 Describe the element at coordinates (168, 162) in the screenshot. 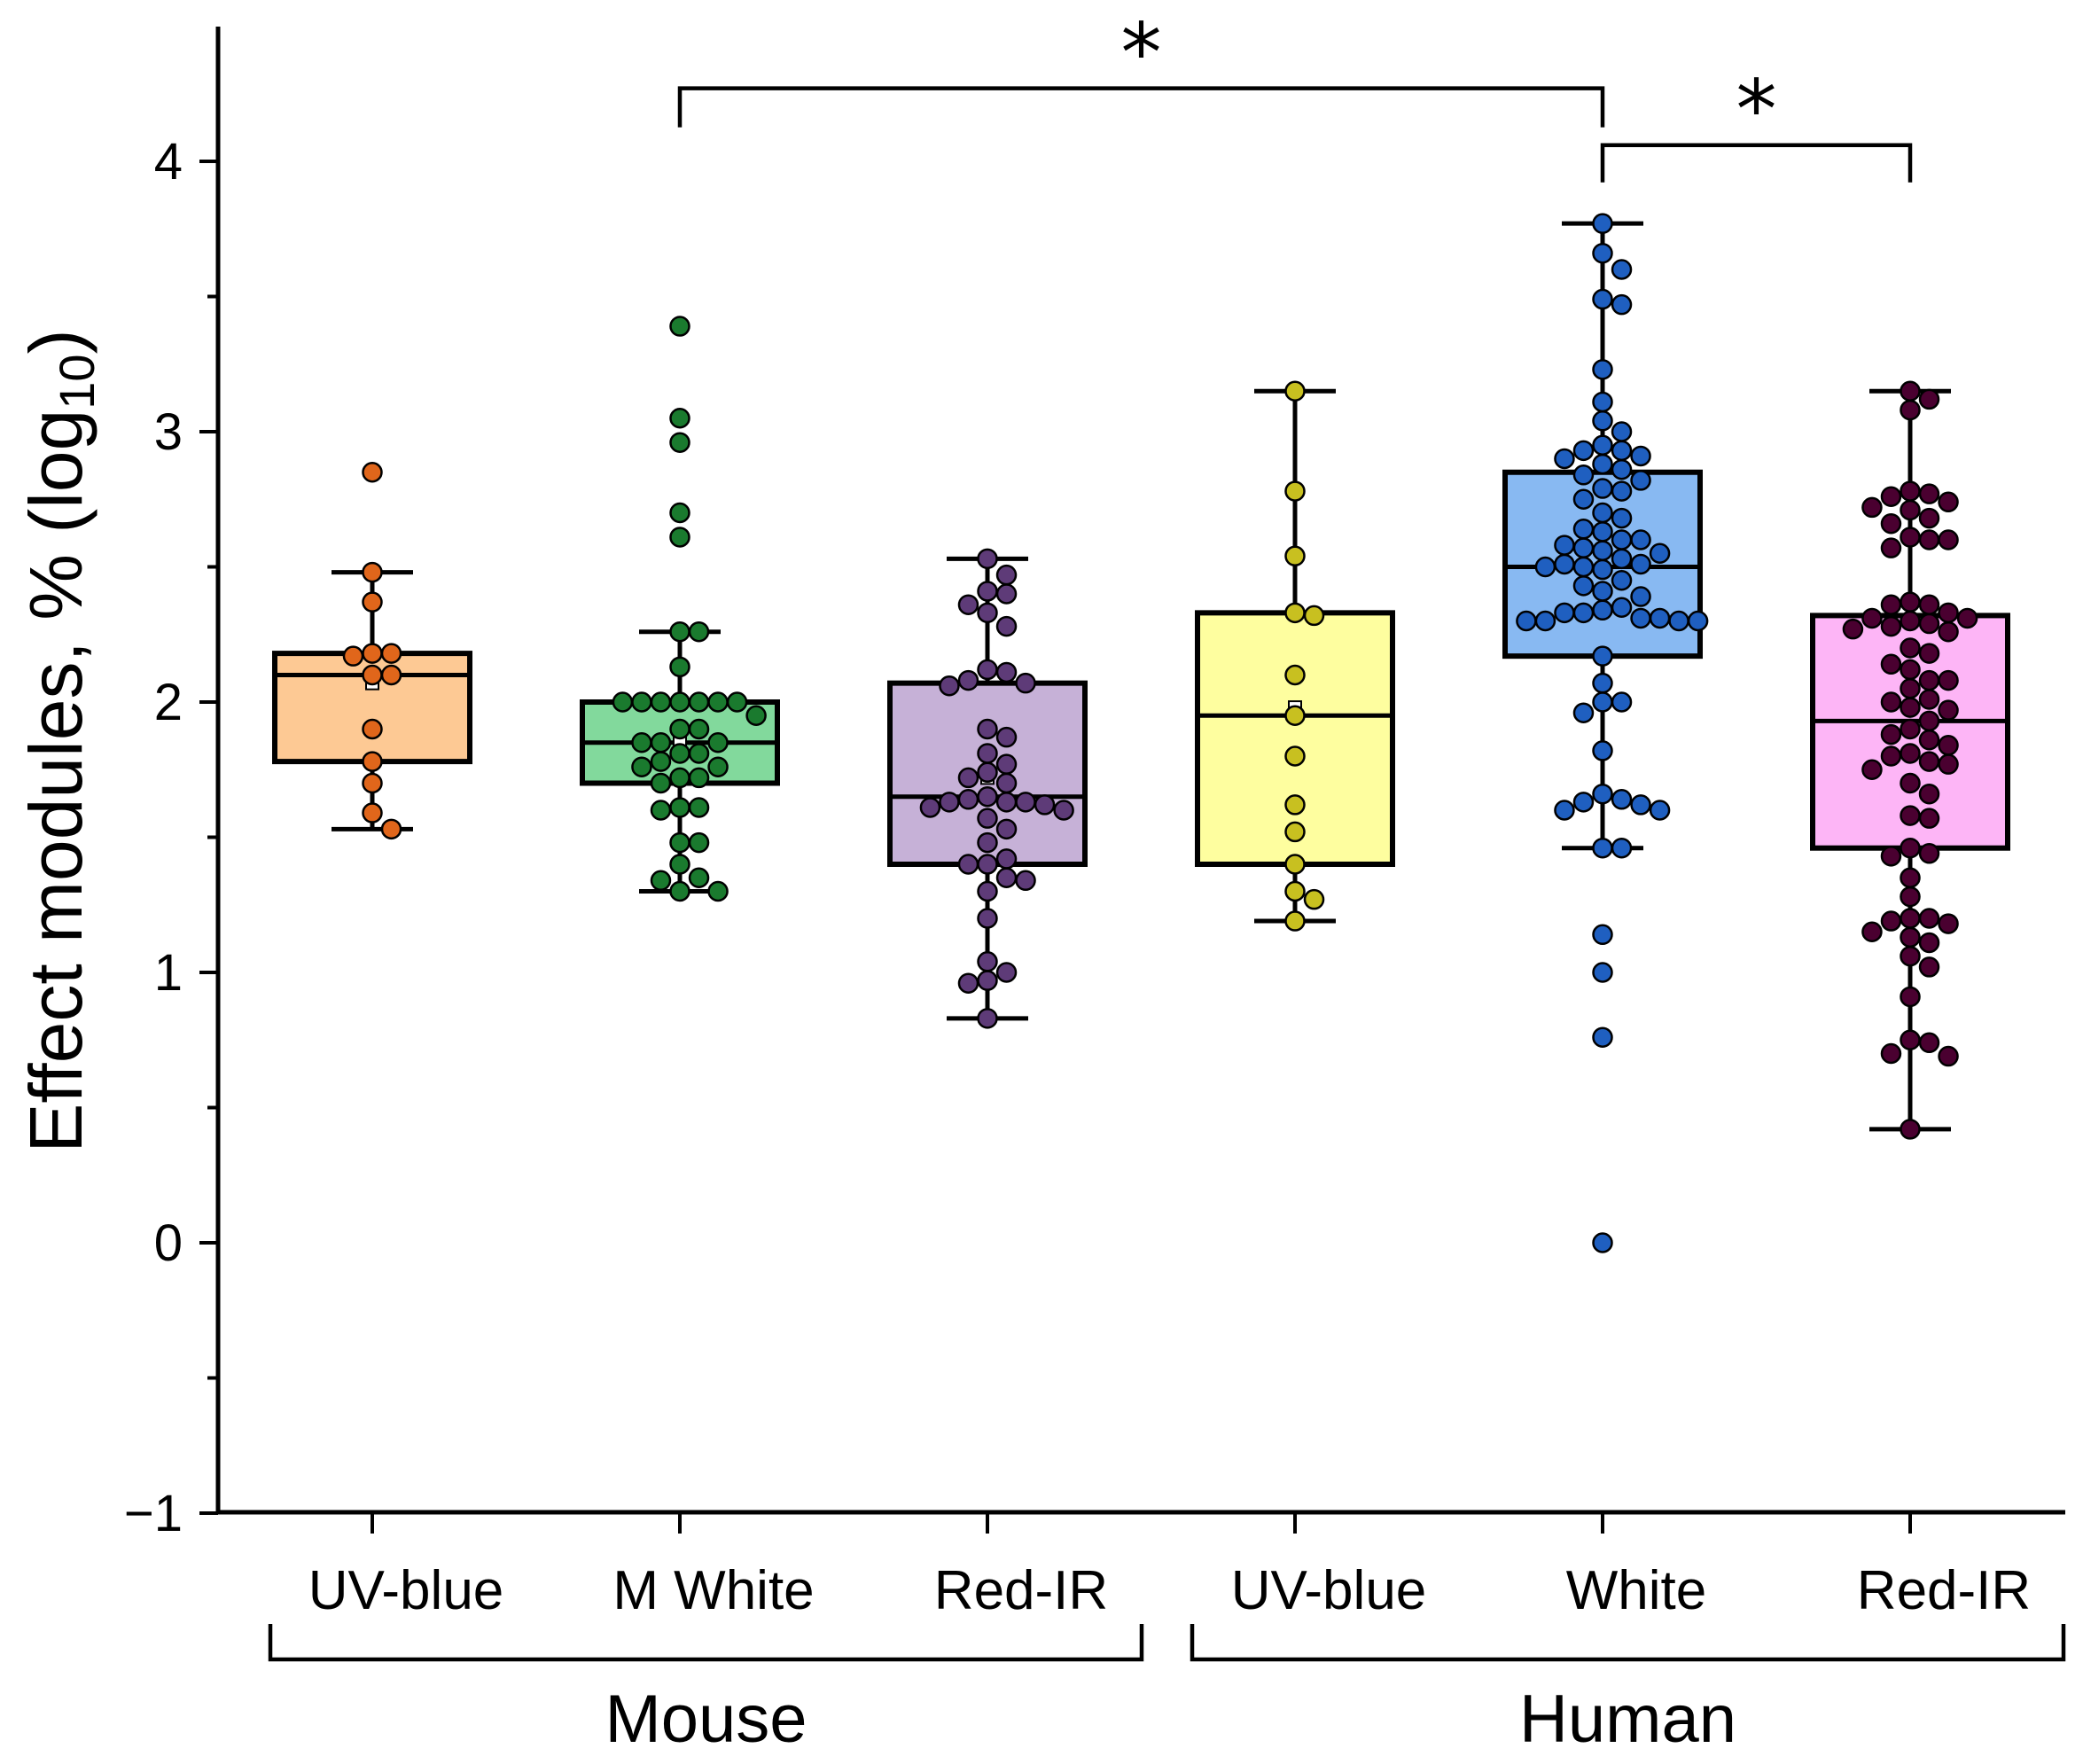

I see `y-tick-label: 4` at that location.